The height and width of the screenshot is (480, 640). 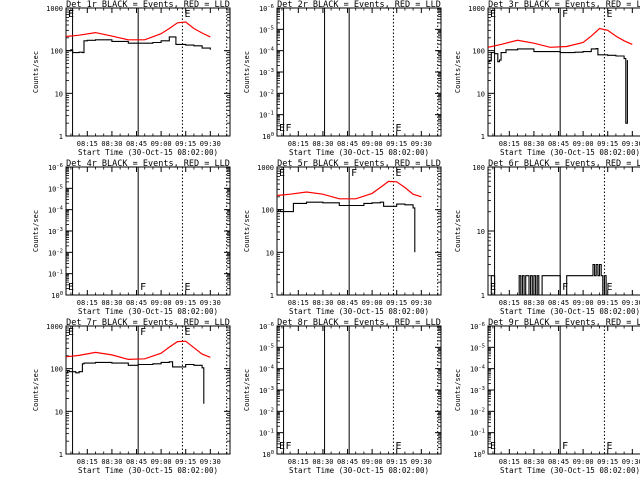 I want to click on panel-title: Det 2r BLACK = Events, RED = LLD, so click(x=359, y=5).